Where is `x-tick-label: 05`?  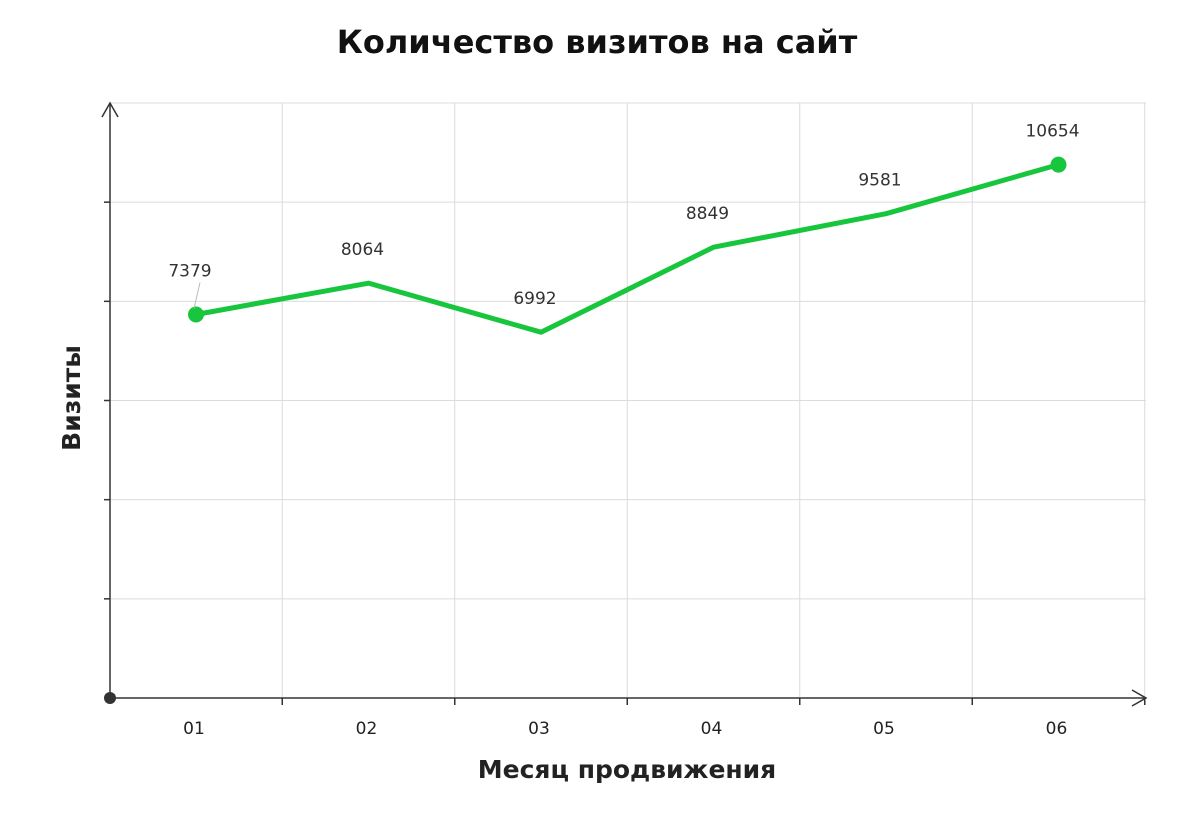
x-tick-label: 05 is located at coordinates (884, 729).